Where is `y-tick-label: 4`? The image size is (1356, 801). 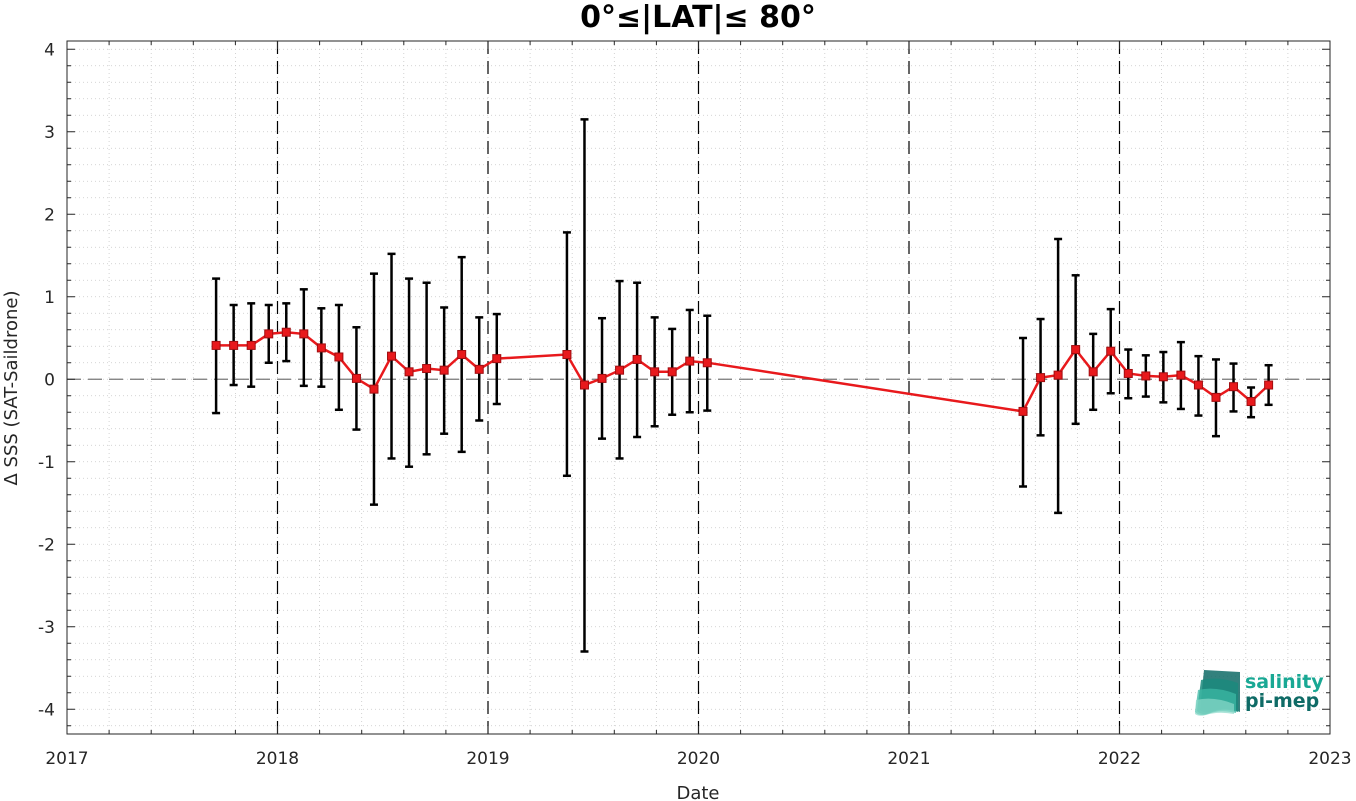 y-tick-label: 4 is located at coordinates (49, 50).